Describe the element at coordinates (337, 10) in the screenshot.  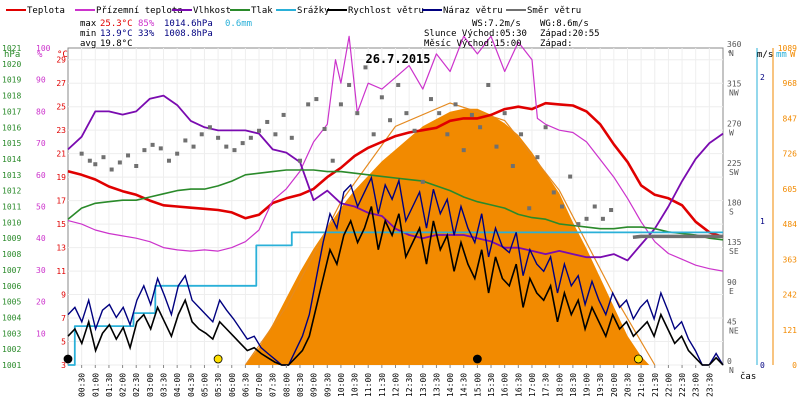
I see `legend-swatch-rychlost-vetru` at that location.